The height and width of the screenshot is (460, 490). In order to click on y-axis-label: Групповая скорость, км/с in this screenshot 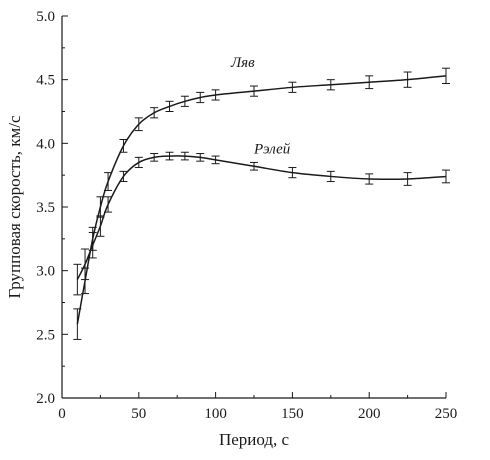, I will do `click(14, 206)`.